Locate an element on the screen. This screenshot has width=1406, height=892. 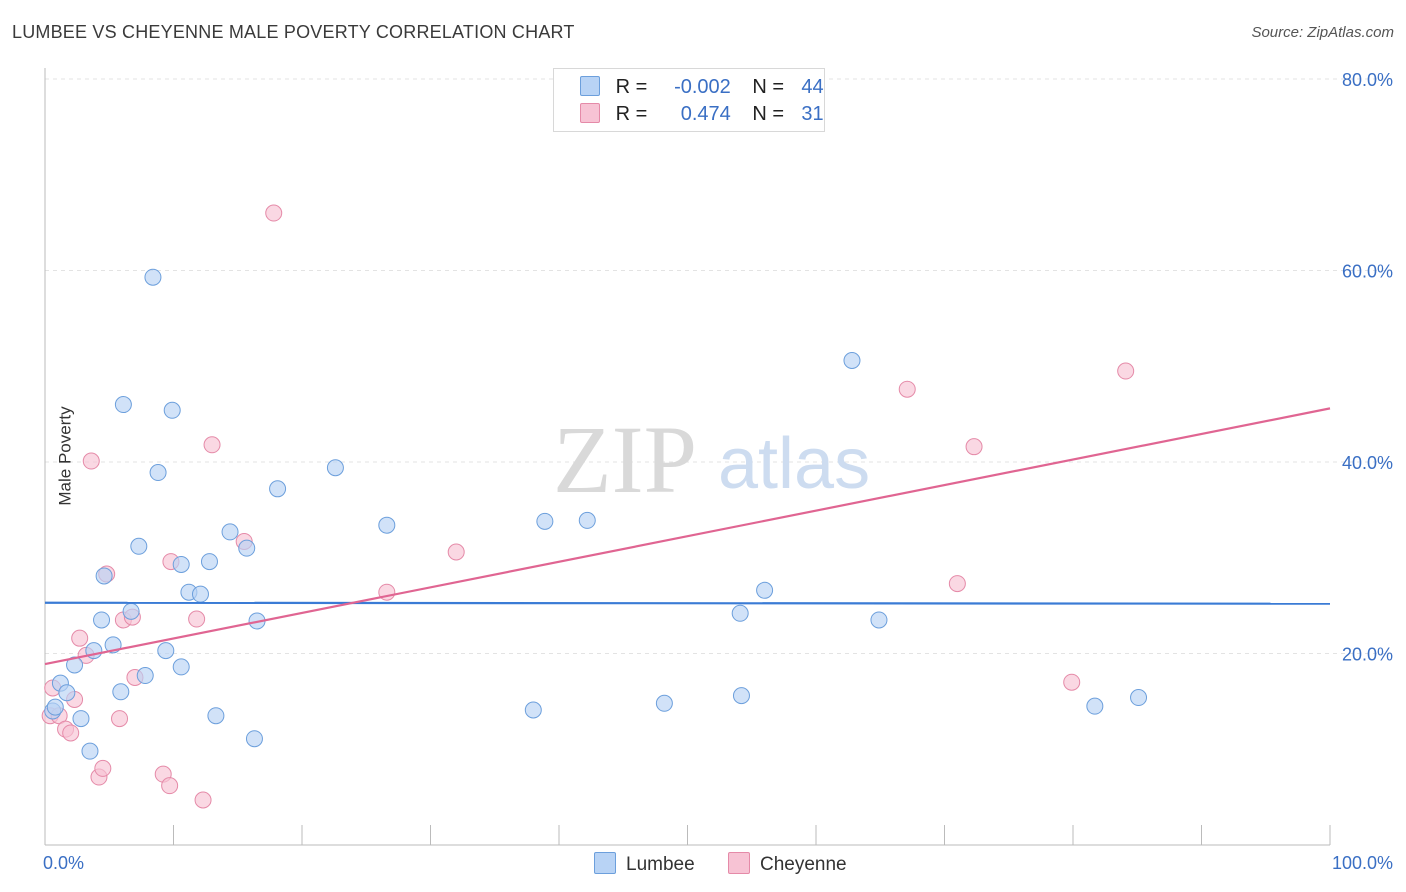
watermark-zip: ZIP is located at coordinates (625, 459).